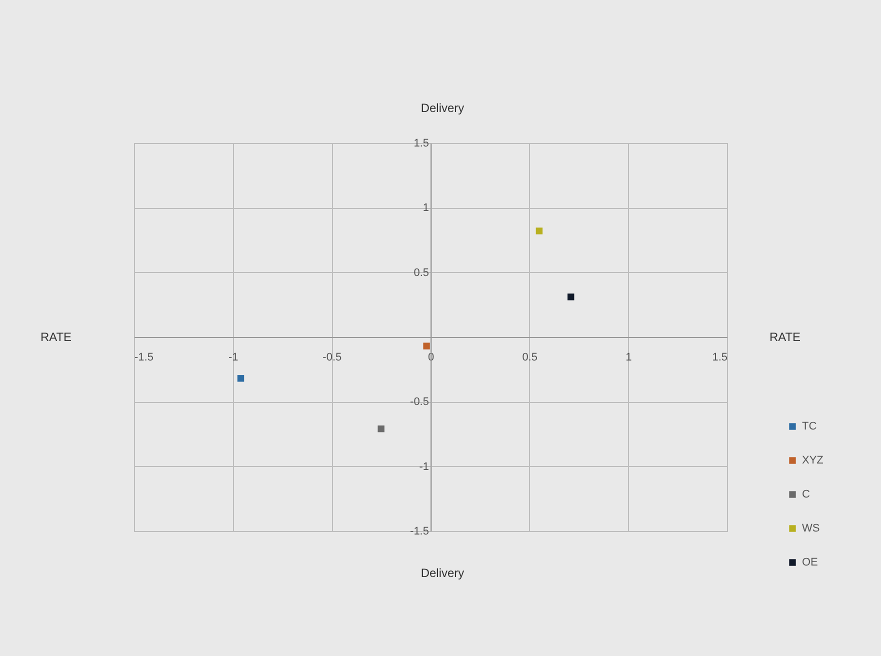  Describe the element at coordinates (233, 358) in the screenshot. I see `x-tick-label: -1` at that location.